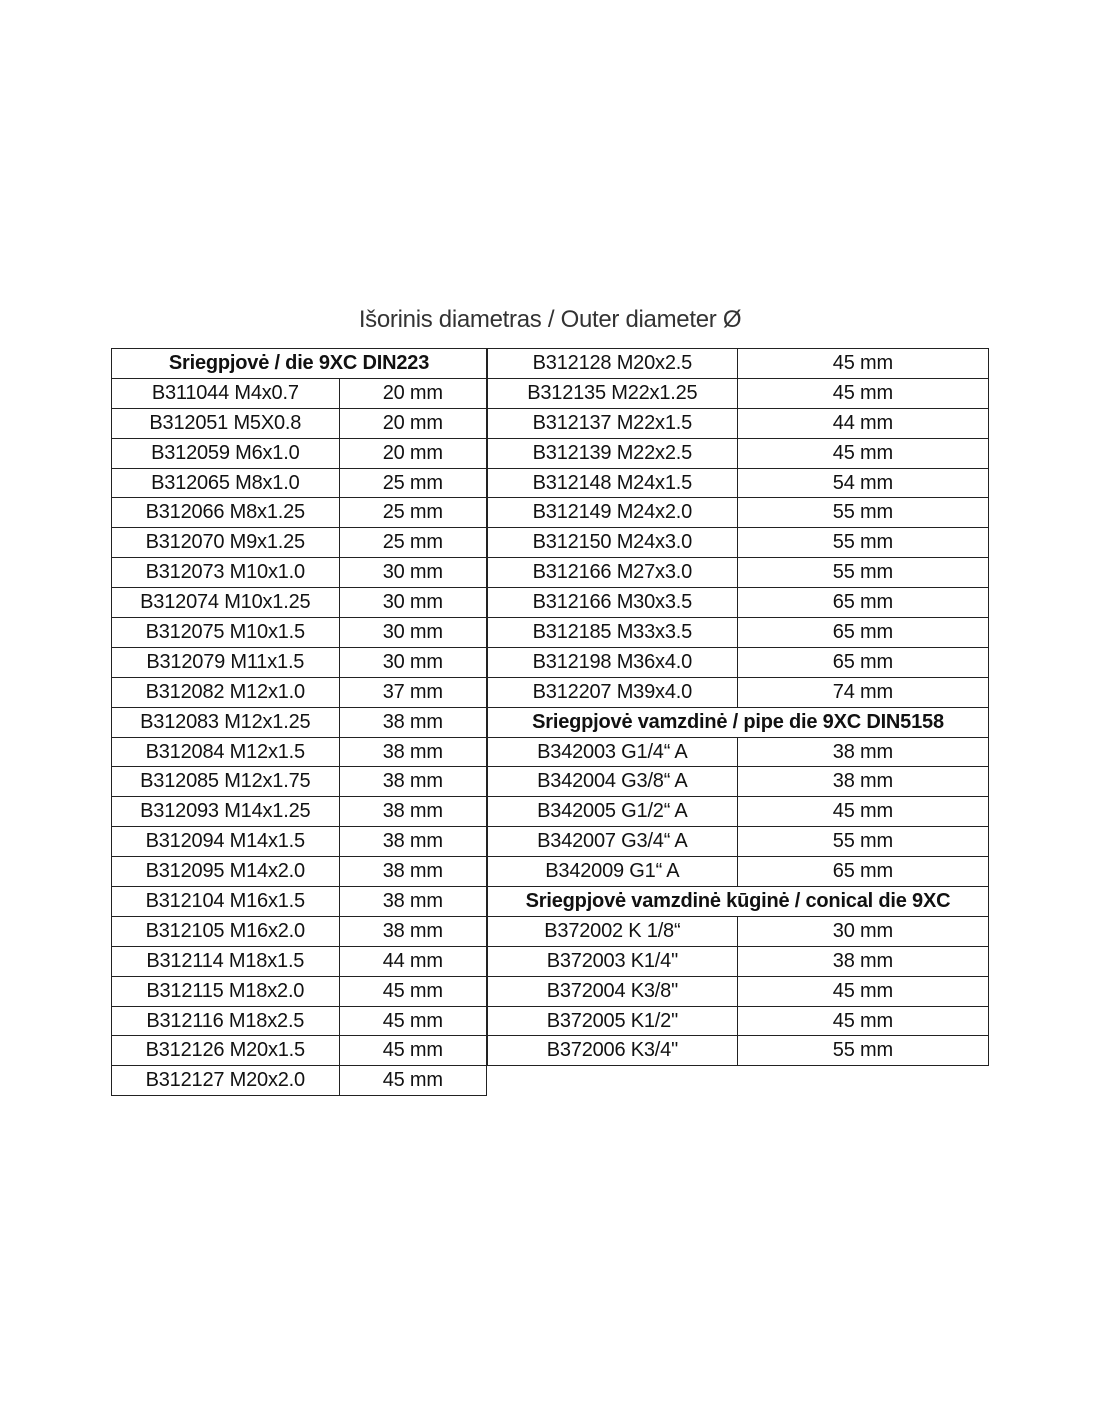  I want to click on product-code-cell: B312084 M12x1.5, so click(225, 752).